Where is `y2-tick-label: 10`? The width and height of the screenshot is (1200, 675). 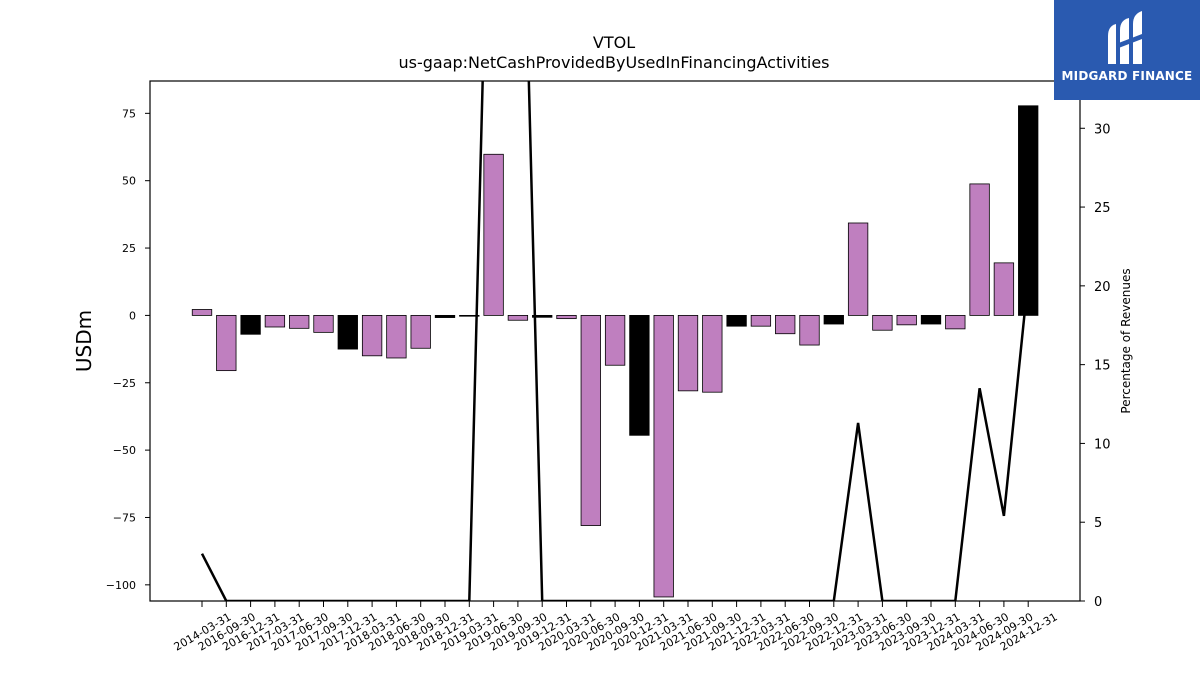 y2-tick-label: 10 is located at coordinates (1102, 444).